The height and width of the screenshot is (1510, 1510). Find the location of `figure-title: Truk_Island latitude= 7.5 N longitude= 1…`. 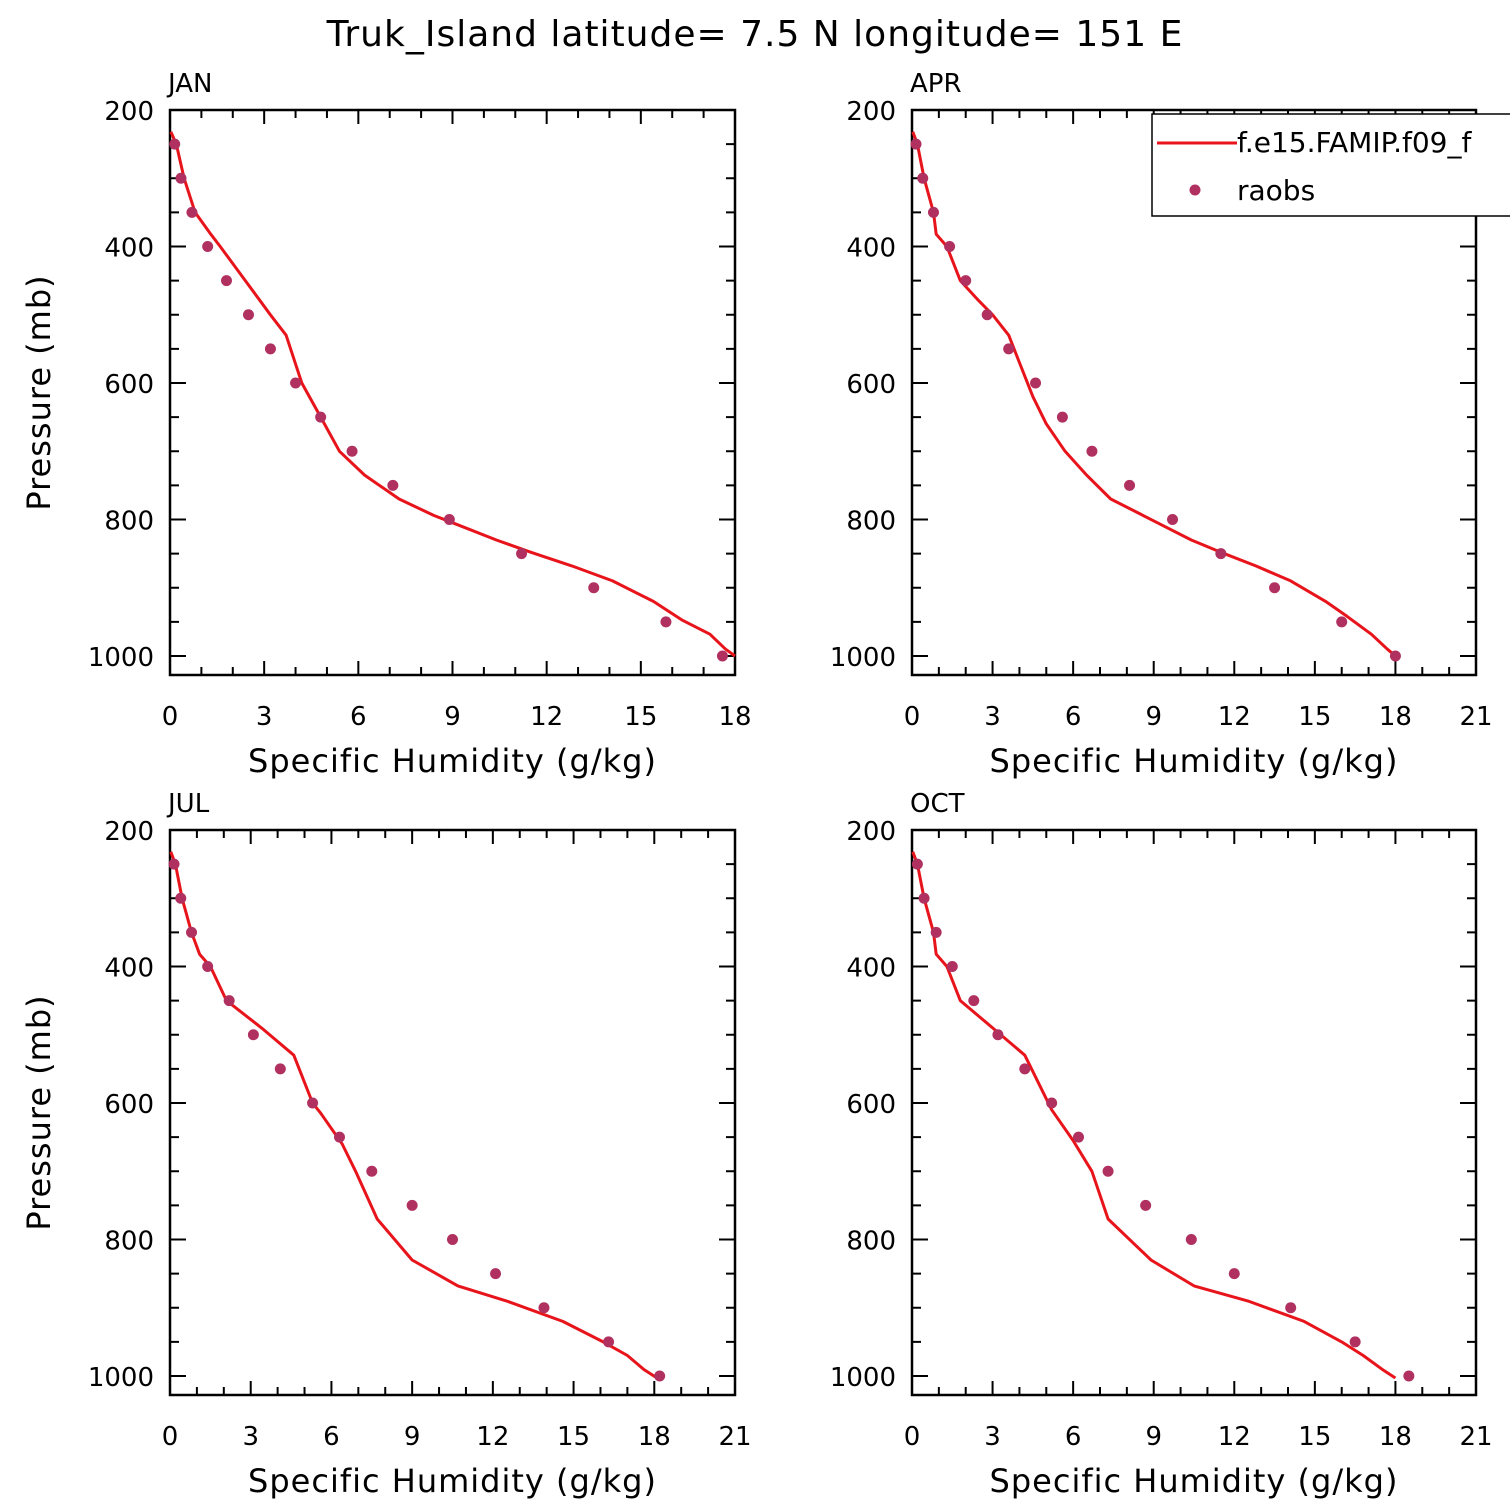

figure-title: Truk_Island latitude= 7.5 N longitude= 1… is located at coordinates (755, 34).